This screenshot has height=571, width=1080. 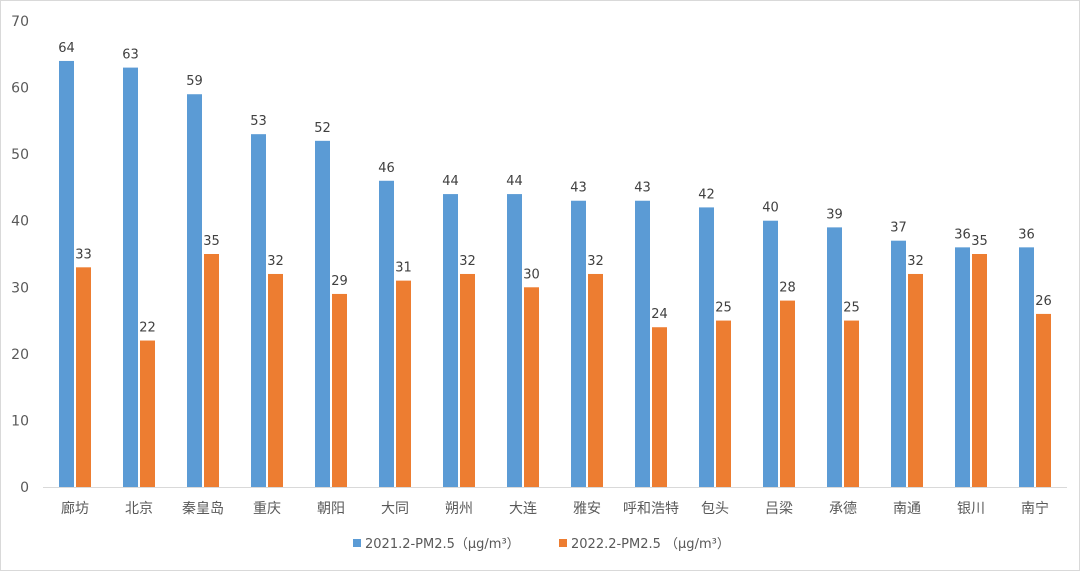 I want to click on data-label: 40, so click(x=770, y=208).